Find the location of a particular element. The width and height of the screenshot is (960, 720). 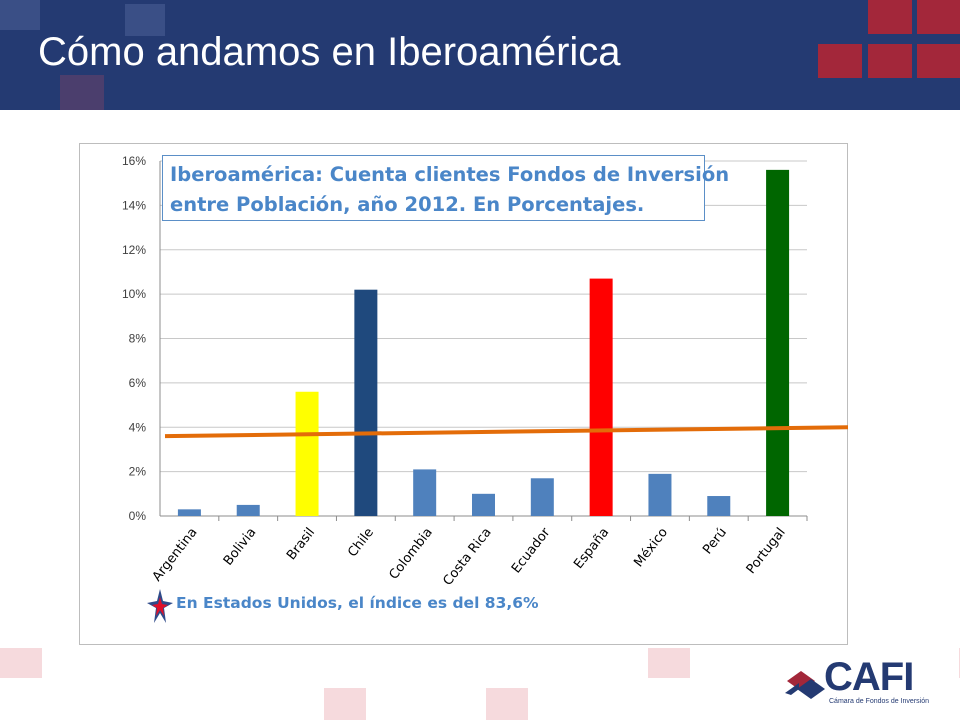

logo-icon is located at coordinates (805, 685).